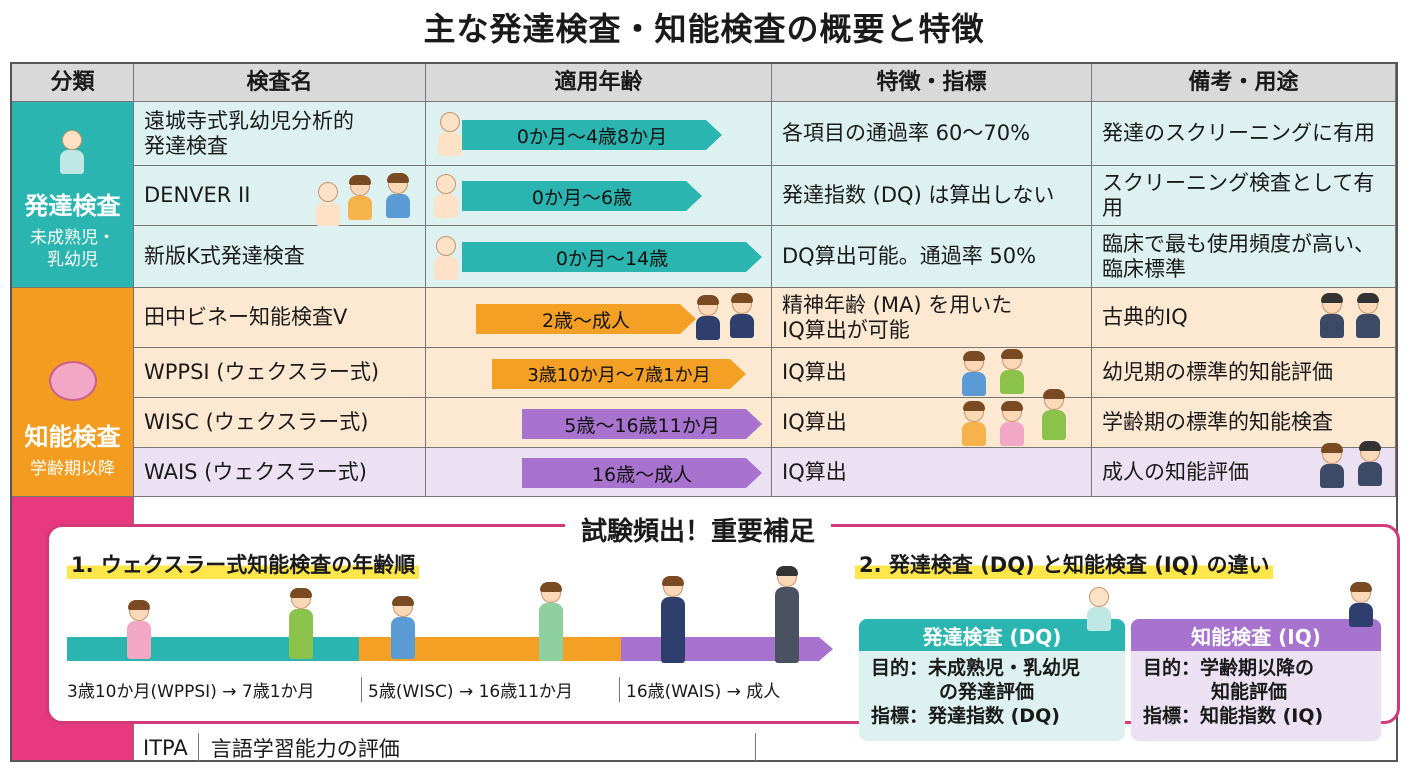  What do you see at coordinates (243, 564) in the screenshot?
I see `section1-title: 1. ウェクスラー式知能検査の年齢順` at bounding box center [243, 564].